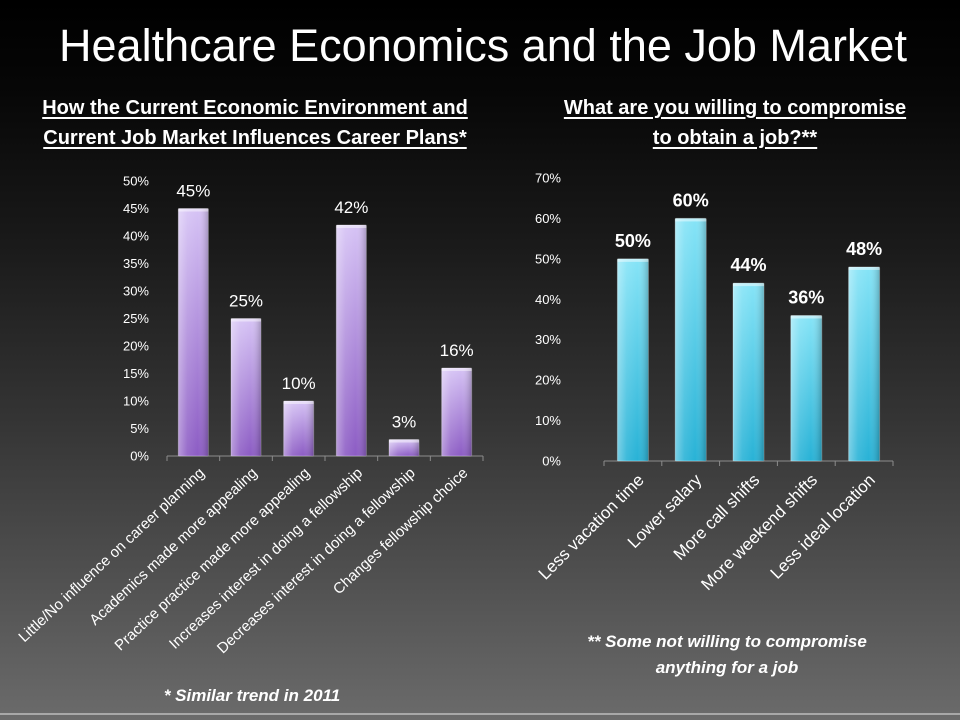  Describe the element at coordinates (748, 265) in the screenshot. I see `data-label: 44%` at that location.